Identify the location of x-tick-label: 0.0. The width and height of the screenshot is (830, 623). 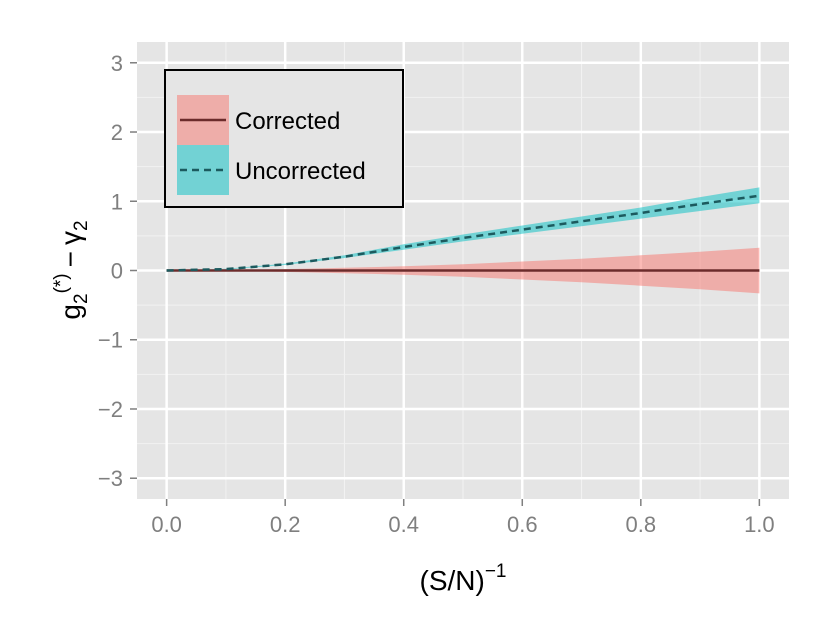
(166, 524).